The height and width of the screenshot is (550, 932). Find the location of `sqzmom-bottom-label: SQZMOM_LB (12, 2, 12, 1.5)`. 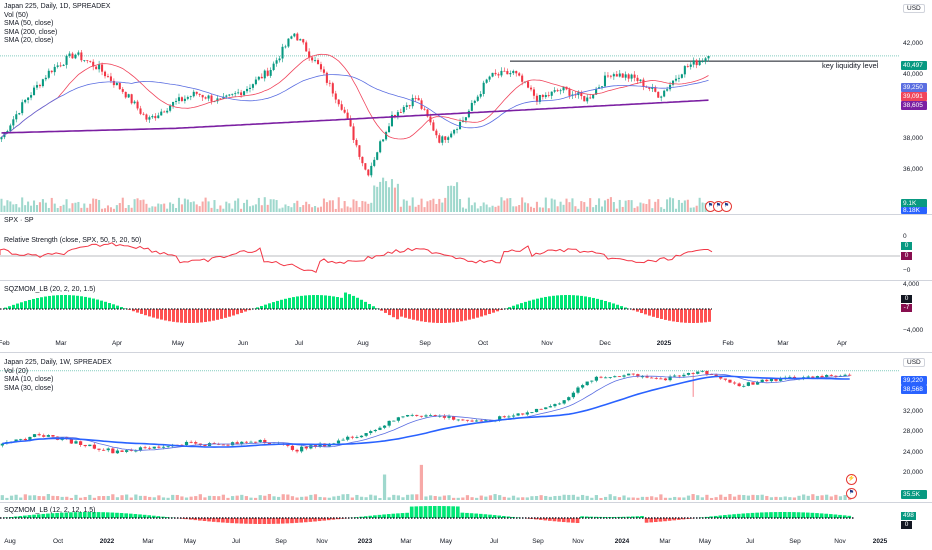

sqzmom-bottom-label: SQZMOM_LB (12, 2, 12, 1.5) is located at coordinates (50, 510).